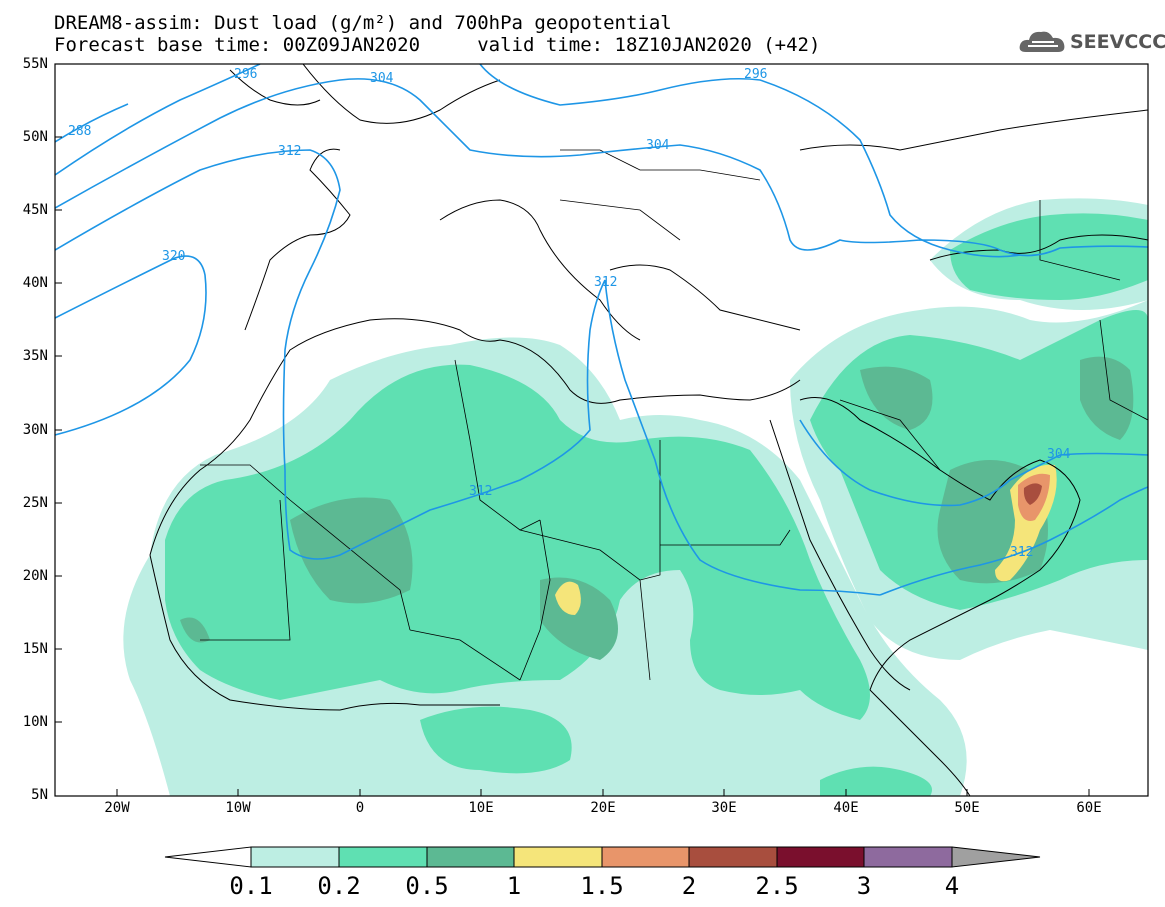  I want to click on contour-label: 320, so click(173, 256).